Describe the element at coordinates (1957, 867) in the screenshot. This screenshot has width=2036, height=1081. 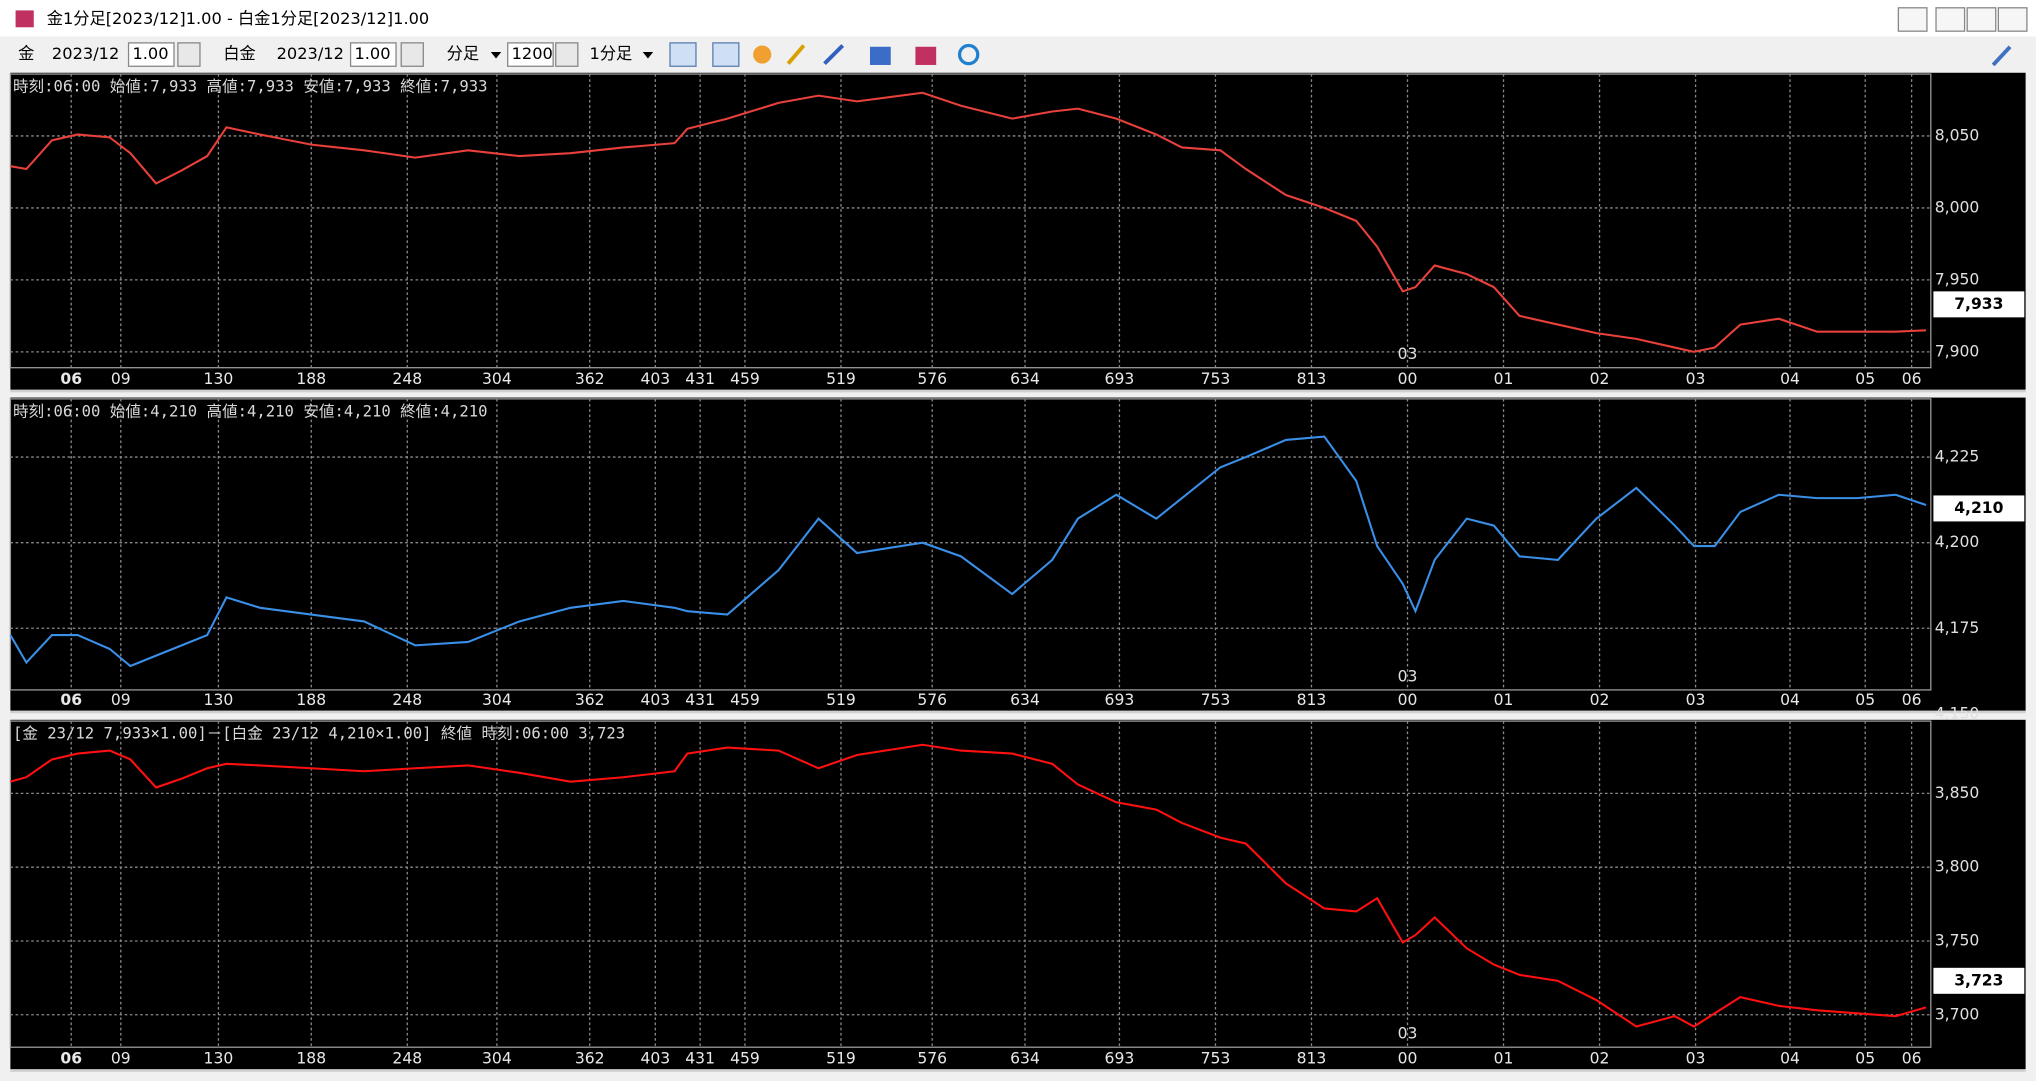
I see `y-tick-label: 3,800` at that location.